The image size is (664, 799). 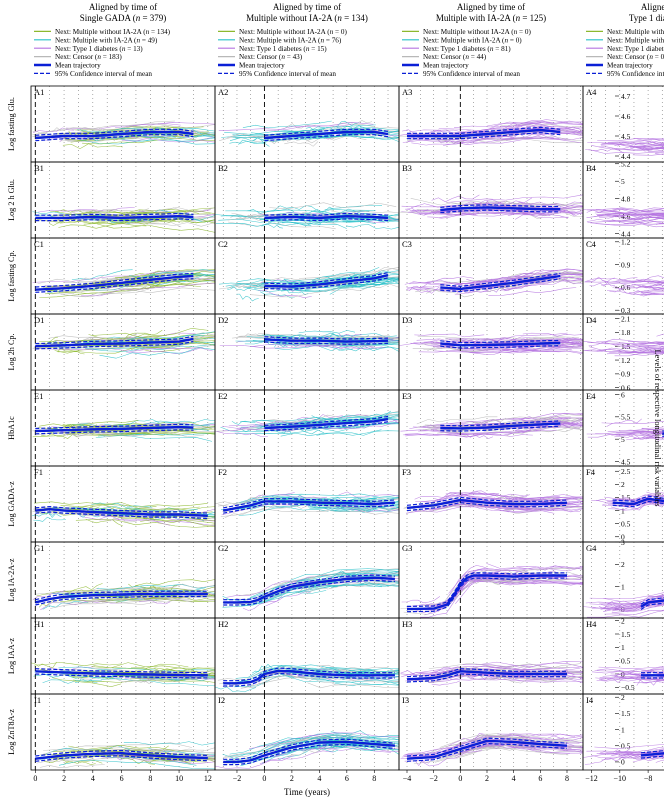 I want to click on panel-label: C1, so click(x=39, y=244).